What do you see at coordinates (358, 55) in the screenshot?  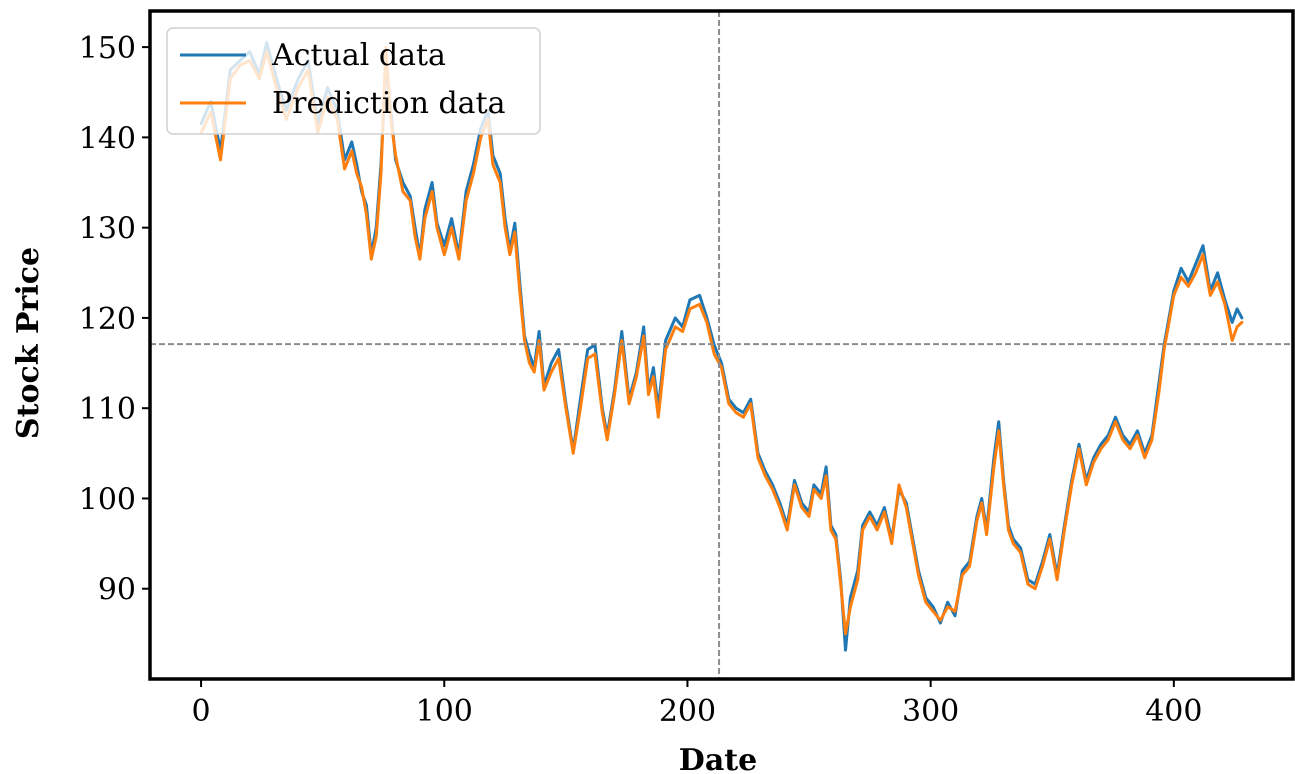 I see `legend-label-actual: Actual data` at bounding box center [358, 55].